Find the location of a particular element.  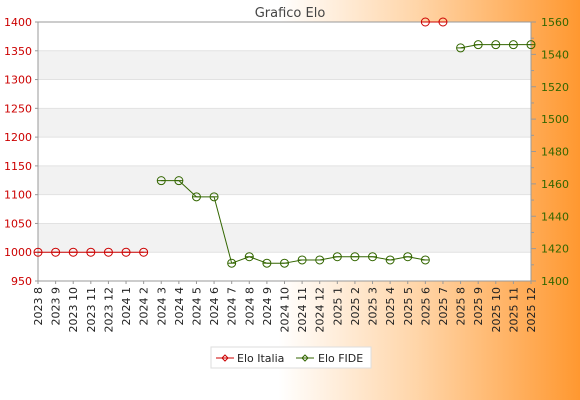

x-tick-label: 2025 1 is located at coordinates (337, 306).